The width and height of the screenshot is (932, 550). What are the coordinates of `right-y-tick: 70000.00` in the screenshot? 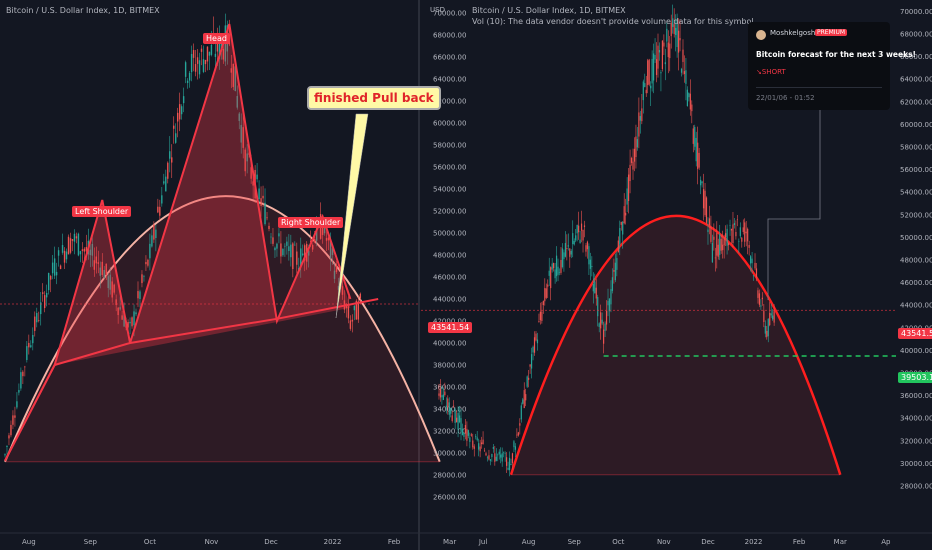 It's located at (916, 12).